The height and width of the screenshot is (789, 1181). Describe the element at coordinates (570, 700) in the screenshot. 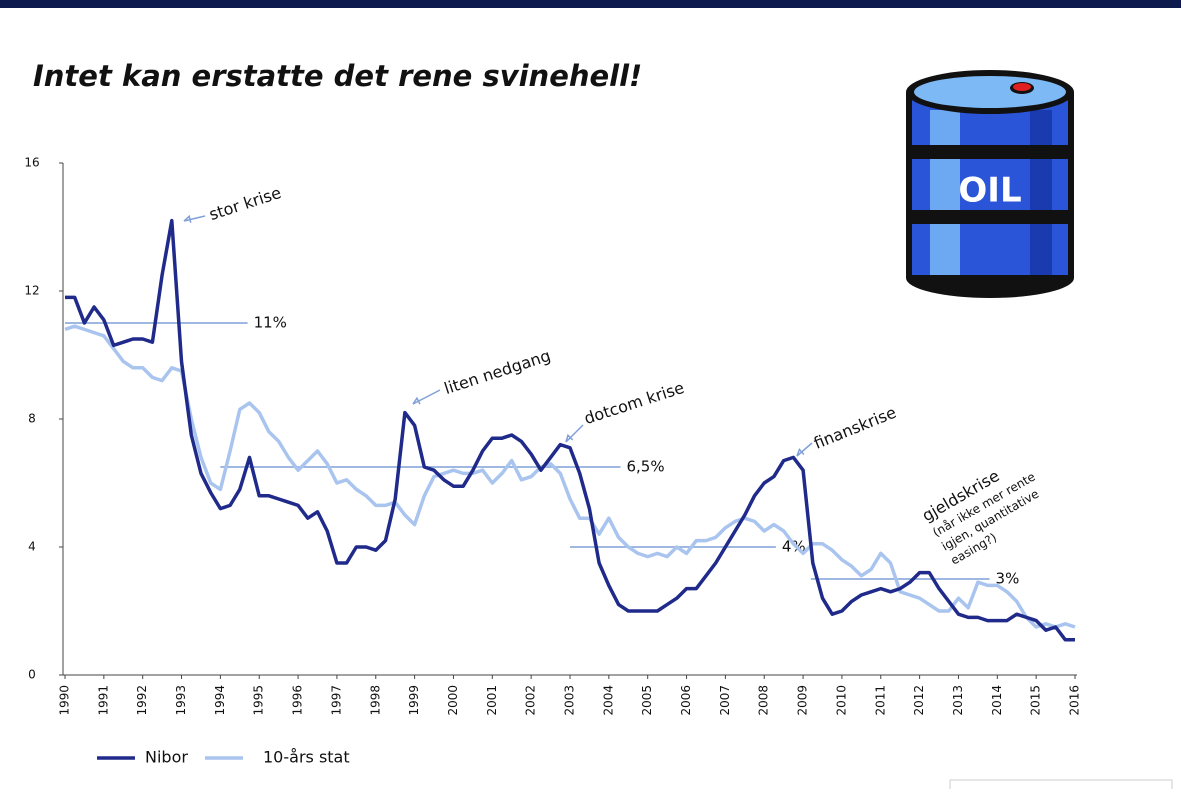

I see `x-tick-label: 2003` at that location.